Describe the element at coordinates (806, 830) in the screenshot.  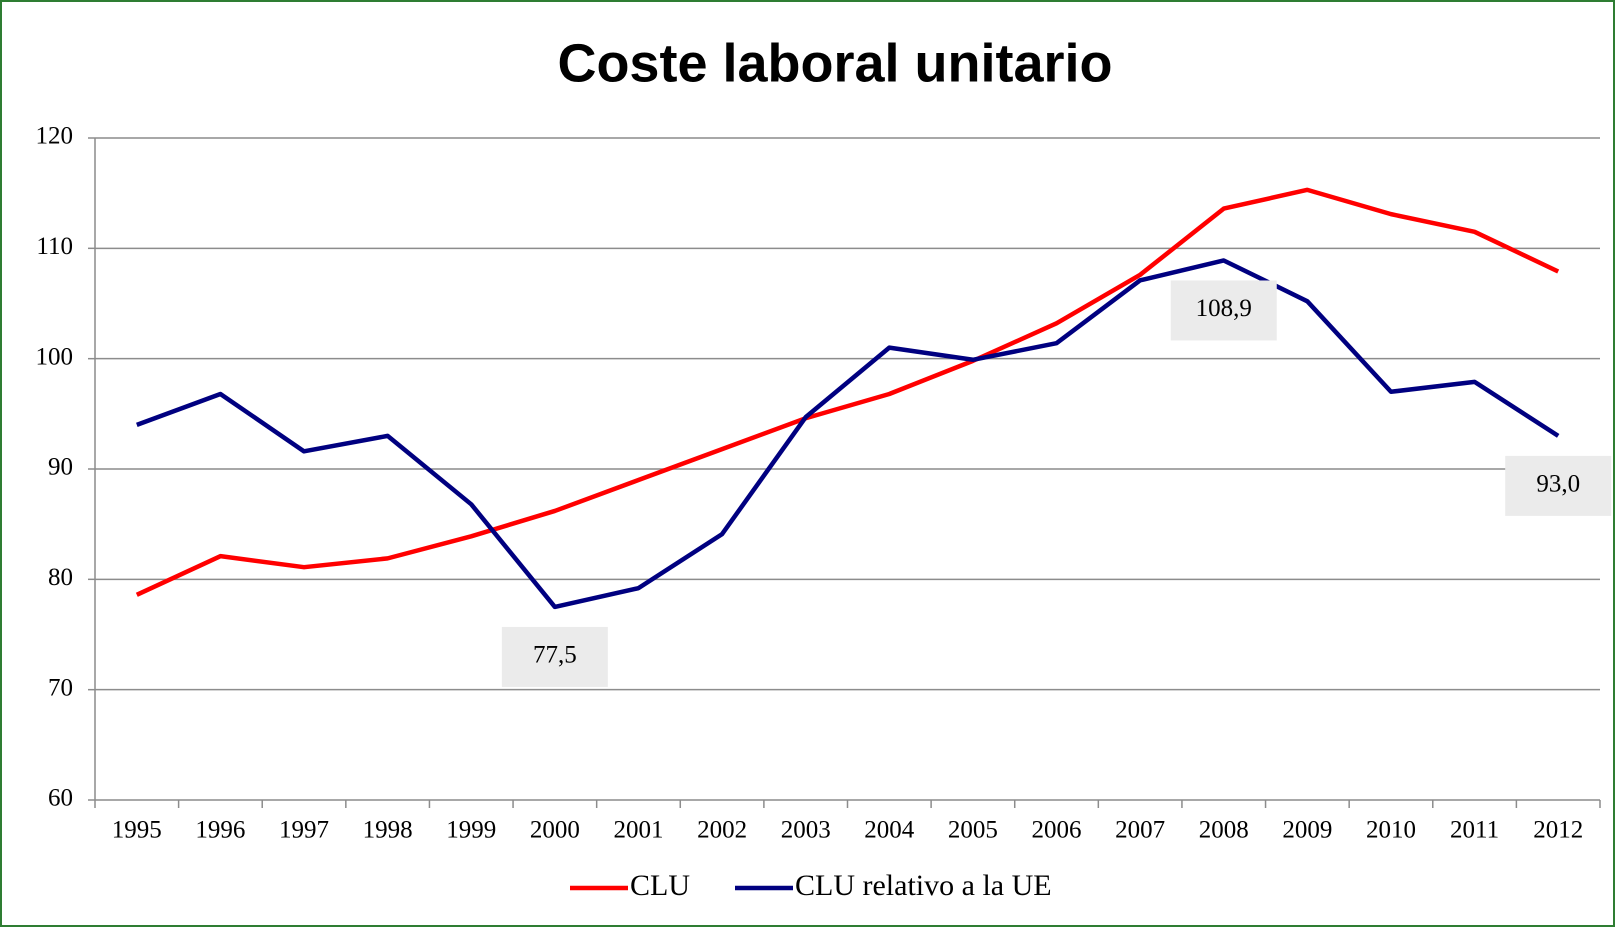
I see `x-tick-label: 2003` at that location.